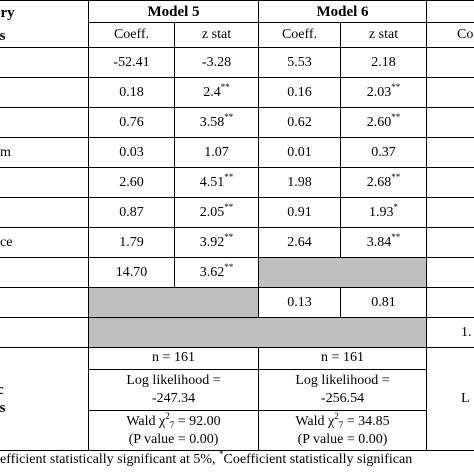 This screenshot has height=474, width=474. I want to click on value-text: 2.68**, so click(384, 181).